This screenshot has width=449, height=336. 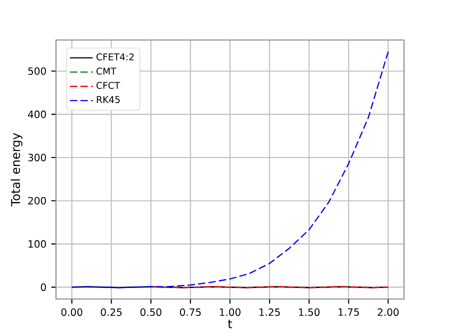 What do you see at coordinates (115, 56) in the screenshot?
I see `legend-label: CFET4:2` at bounding box center [115, 56].